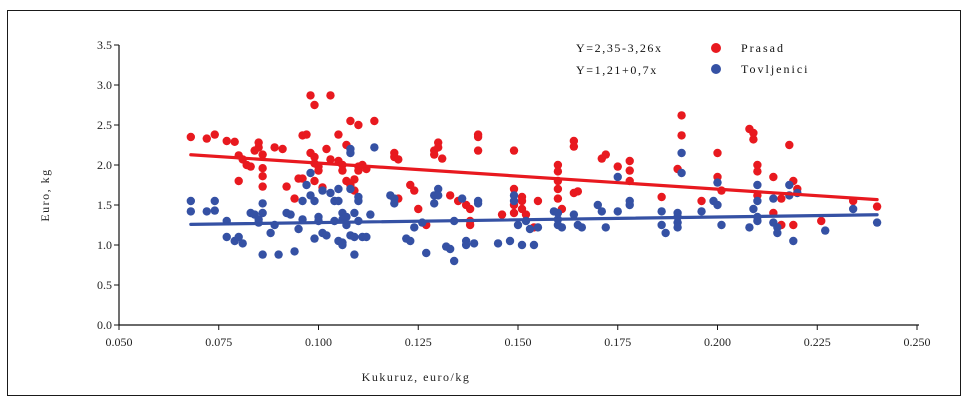 The image size is (969, 402). I want to click on y-tick-label: 0.5, so click(104, 285).